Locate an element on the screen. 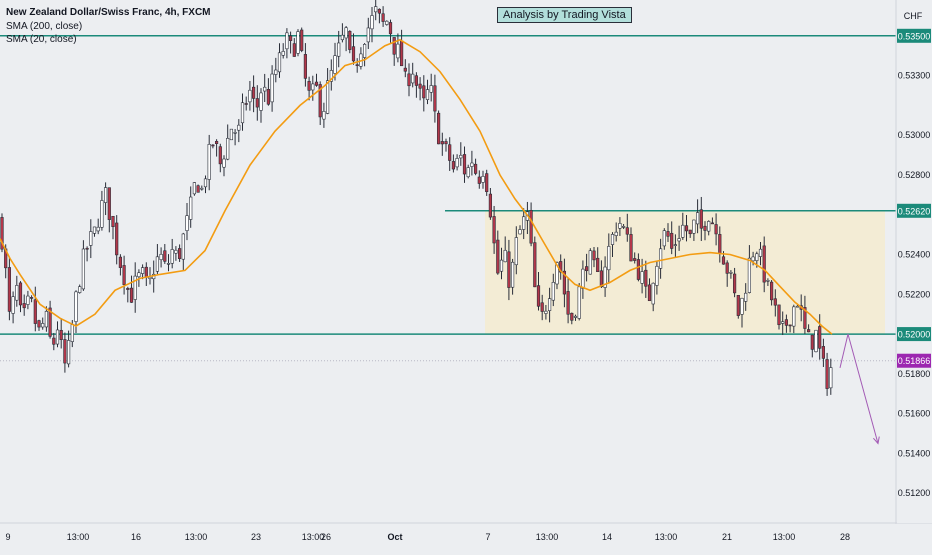  sma-20-indicator: SMA (20, close) is located at coordinates (41, 39).